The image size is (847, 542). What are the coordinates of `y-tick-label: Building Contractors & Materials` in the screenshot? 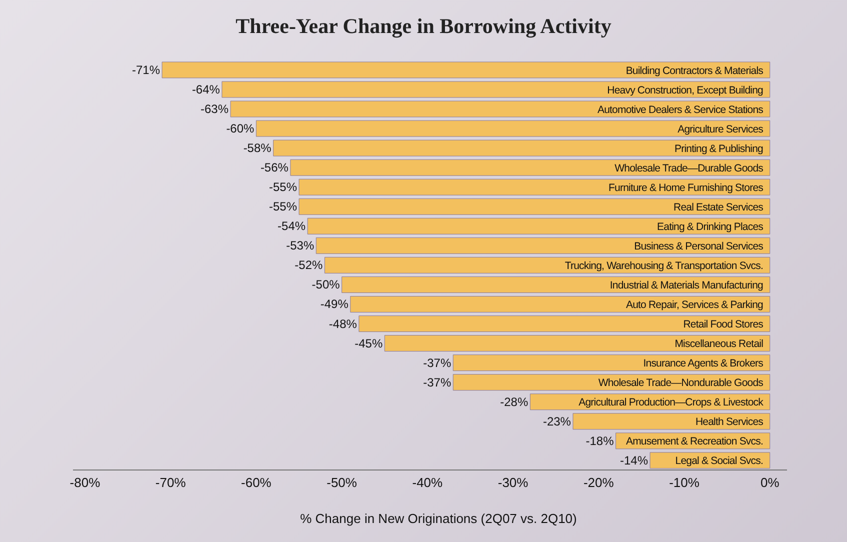 It's located at (695, 70).